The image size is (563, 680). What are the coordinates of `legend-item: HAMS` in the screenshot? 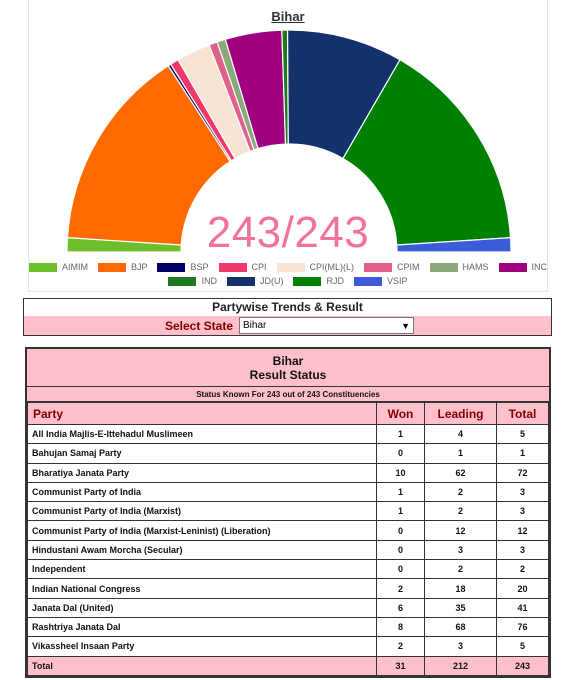 It's located at (459, 267).